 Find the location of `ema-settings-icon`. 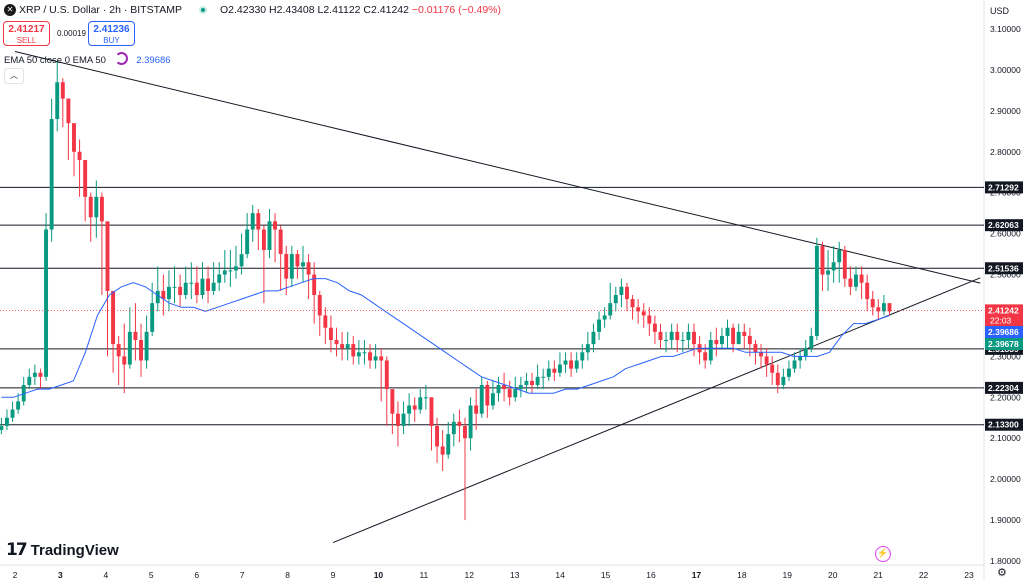

ema-settings-icon is located at coordinates (121, 58).